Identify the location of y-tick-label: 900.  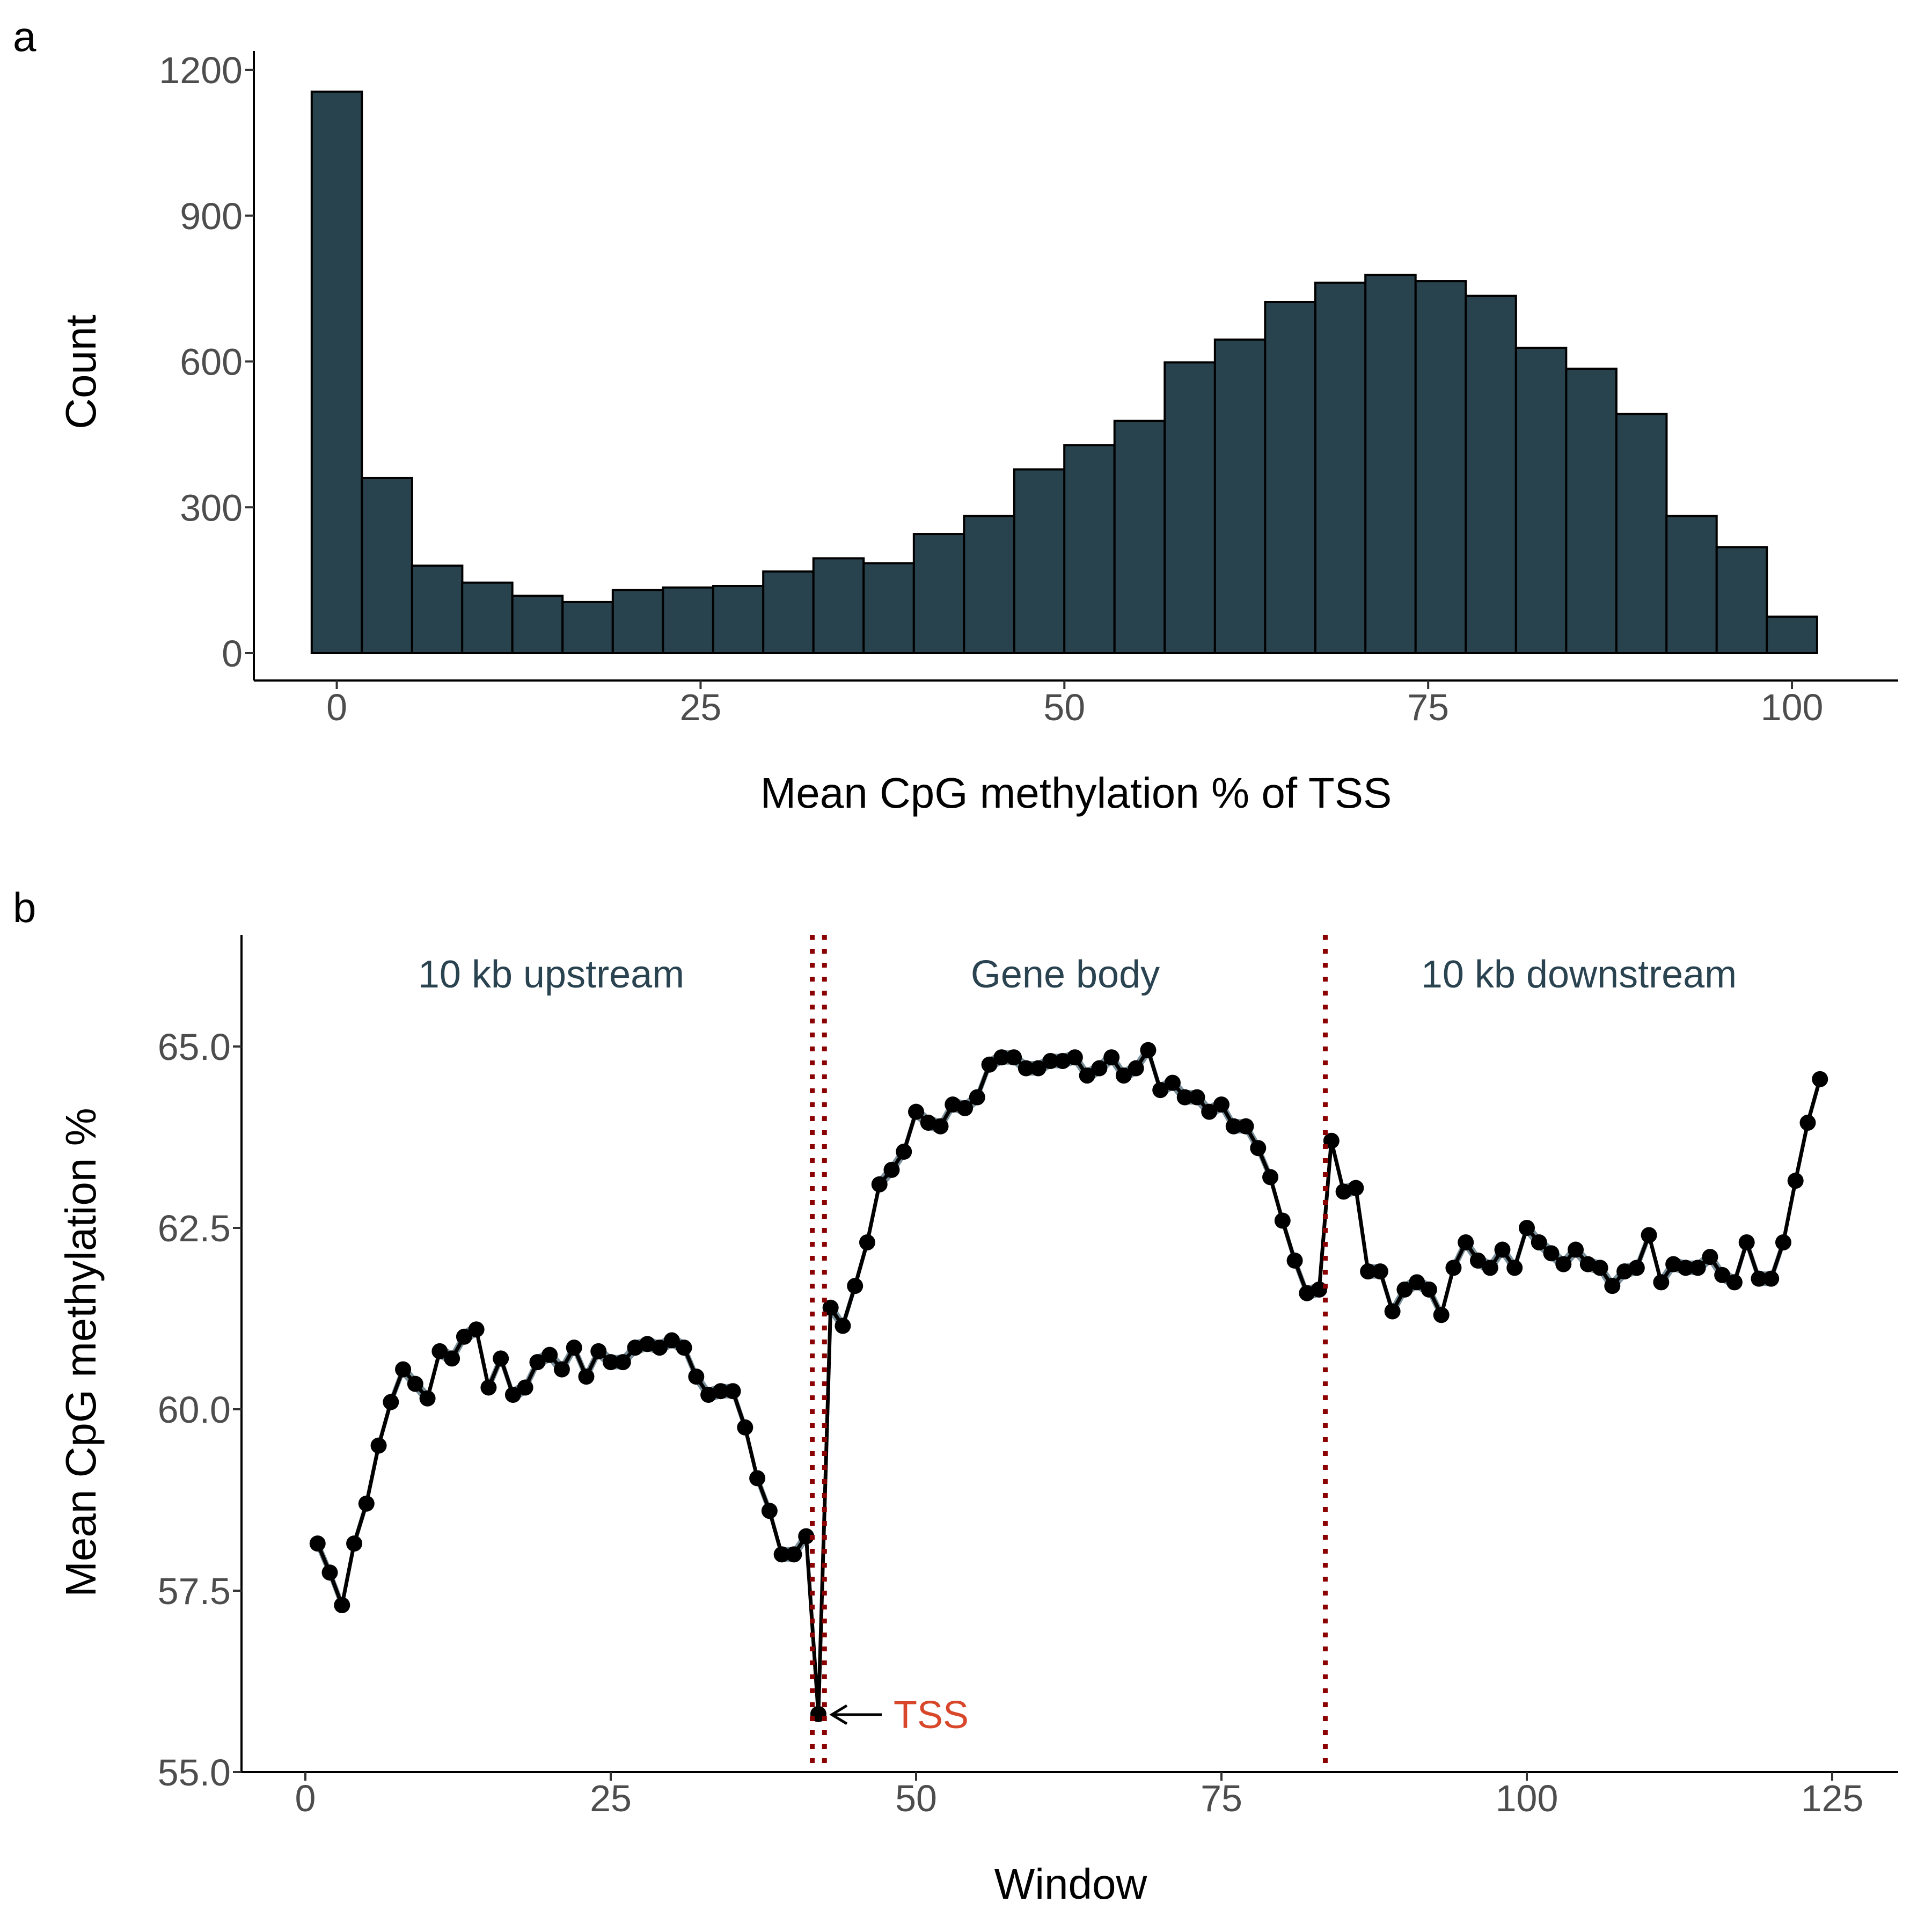
(211, 216).